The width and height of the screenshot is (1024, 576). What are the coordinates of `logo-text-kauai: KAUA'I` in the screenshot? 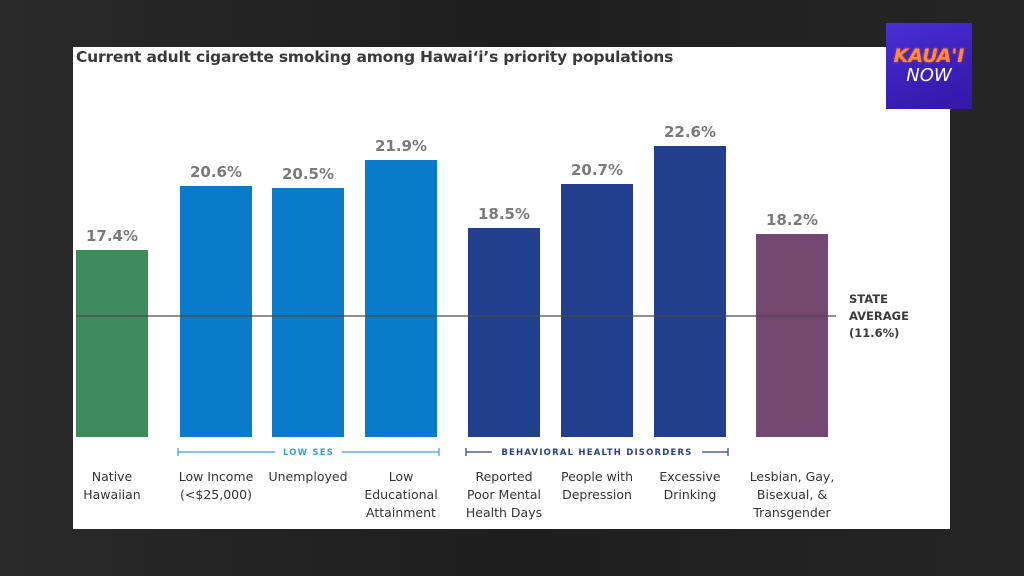 It's located at (929, 56).